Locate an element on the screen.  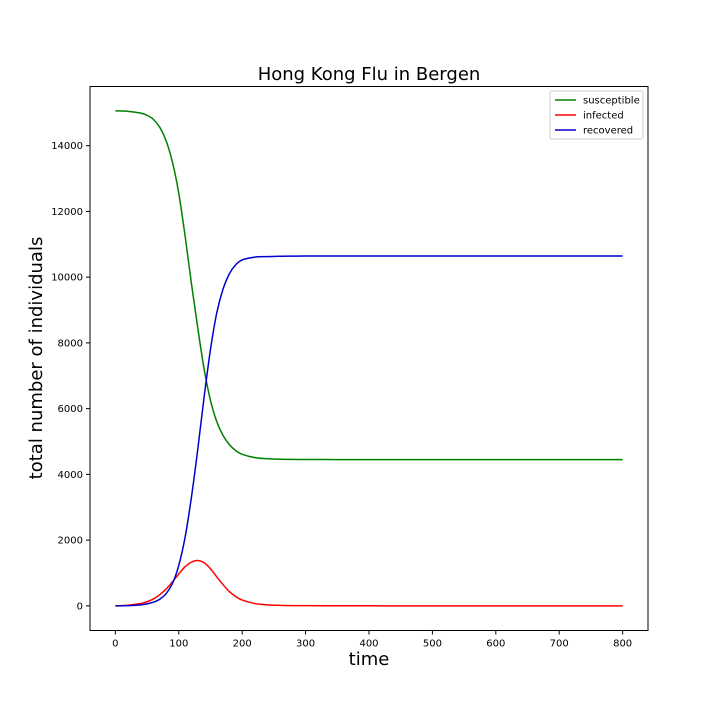
x-tick-label: 700 is located at coordinates (559, 644).